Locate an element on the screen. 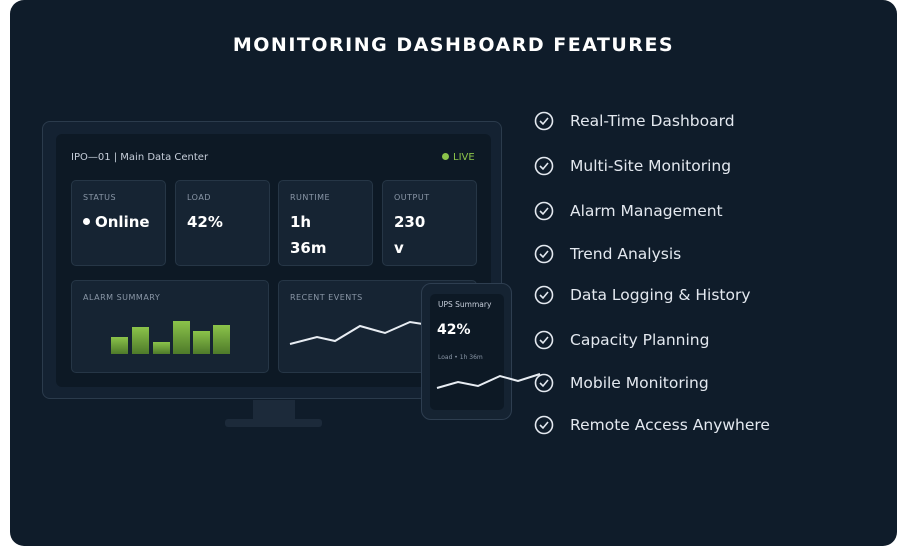 The image size is (898, 546). panel-label: ALARM SUMMARY is located at coordinates (122, 297).